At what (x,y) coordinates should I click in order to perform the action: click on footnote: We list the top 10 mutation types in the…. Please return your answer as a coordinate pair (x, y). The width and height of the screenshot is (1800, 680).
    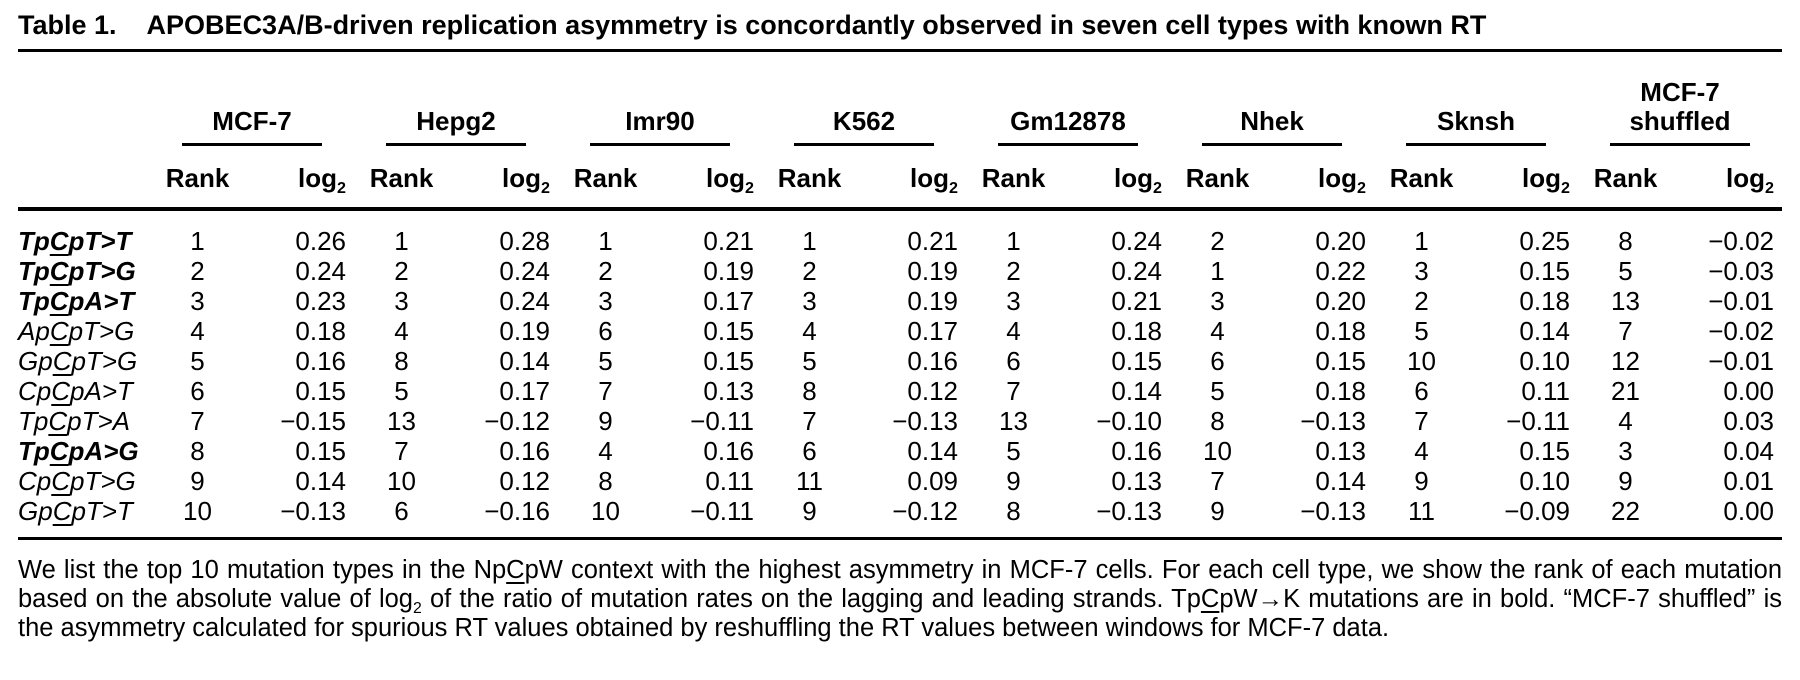
    Looking at the image, I should click on (900, 599).